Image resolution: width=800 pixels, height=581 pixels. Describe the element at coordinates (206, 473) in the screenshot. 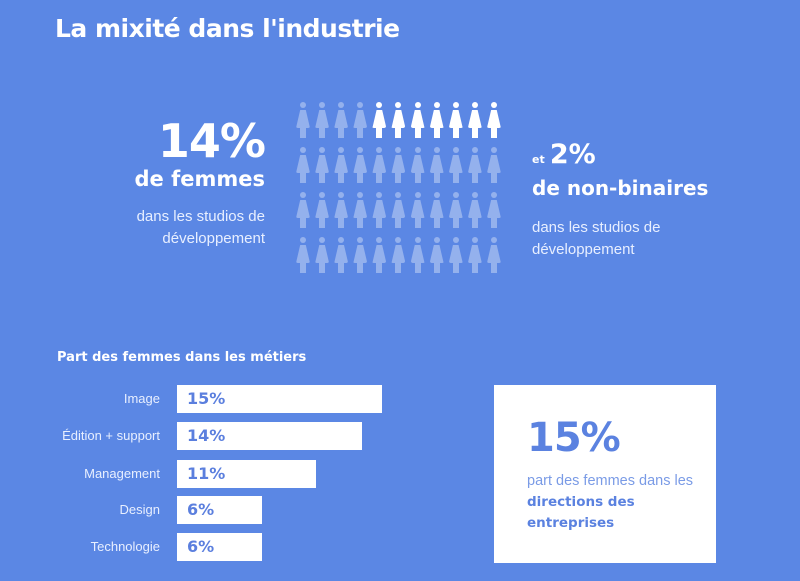

I see `bar-value: 11%` at that location.